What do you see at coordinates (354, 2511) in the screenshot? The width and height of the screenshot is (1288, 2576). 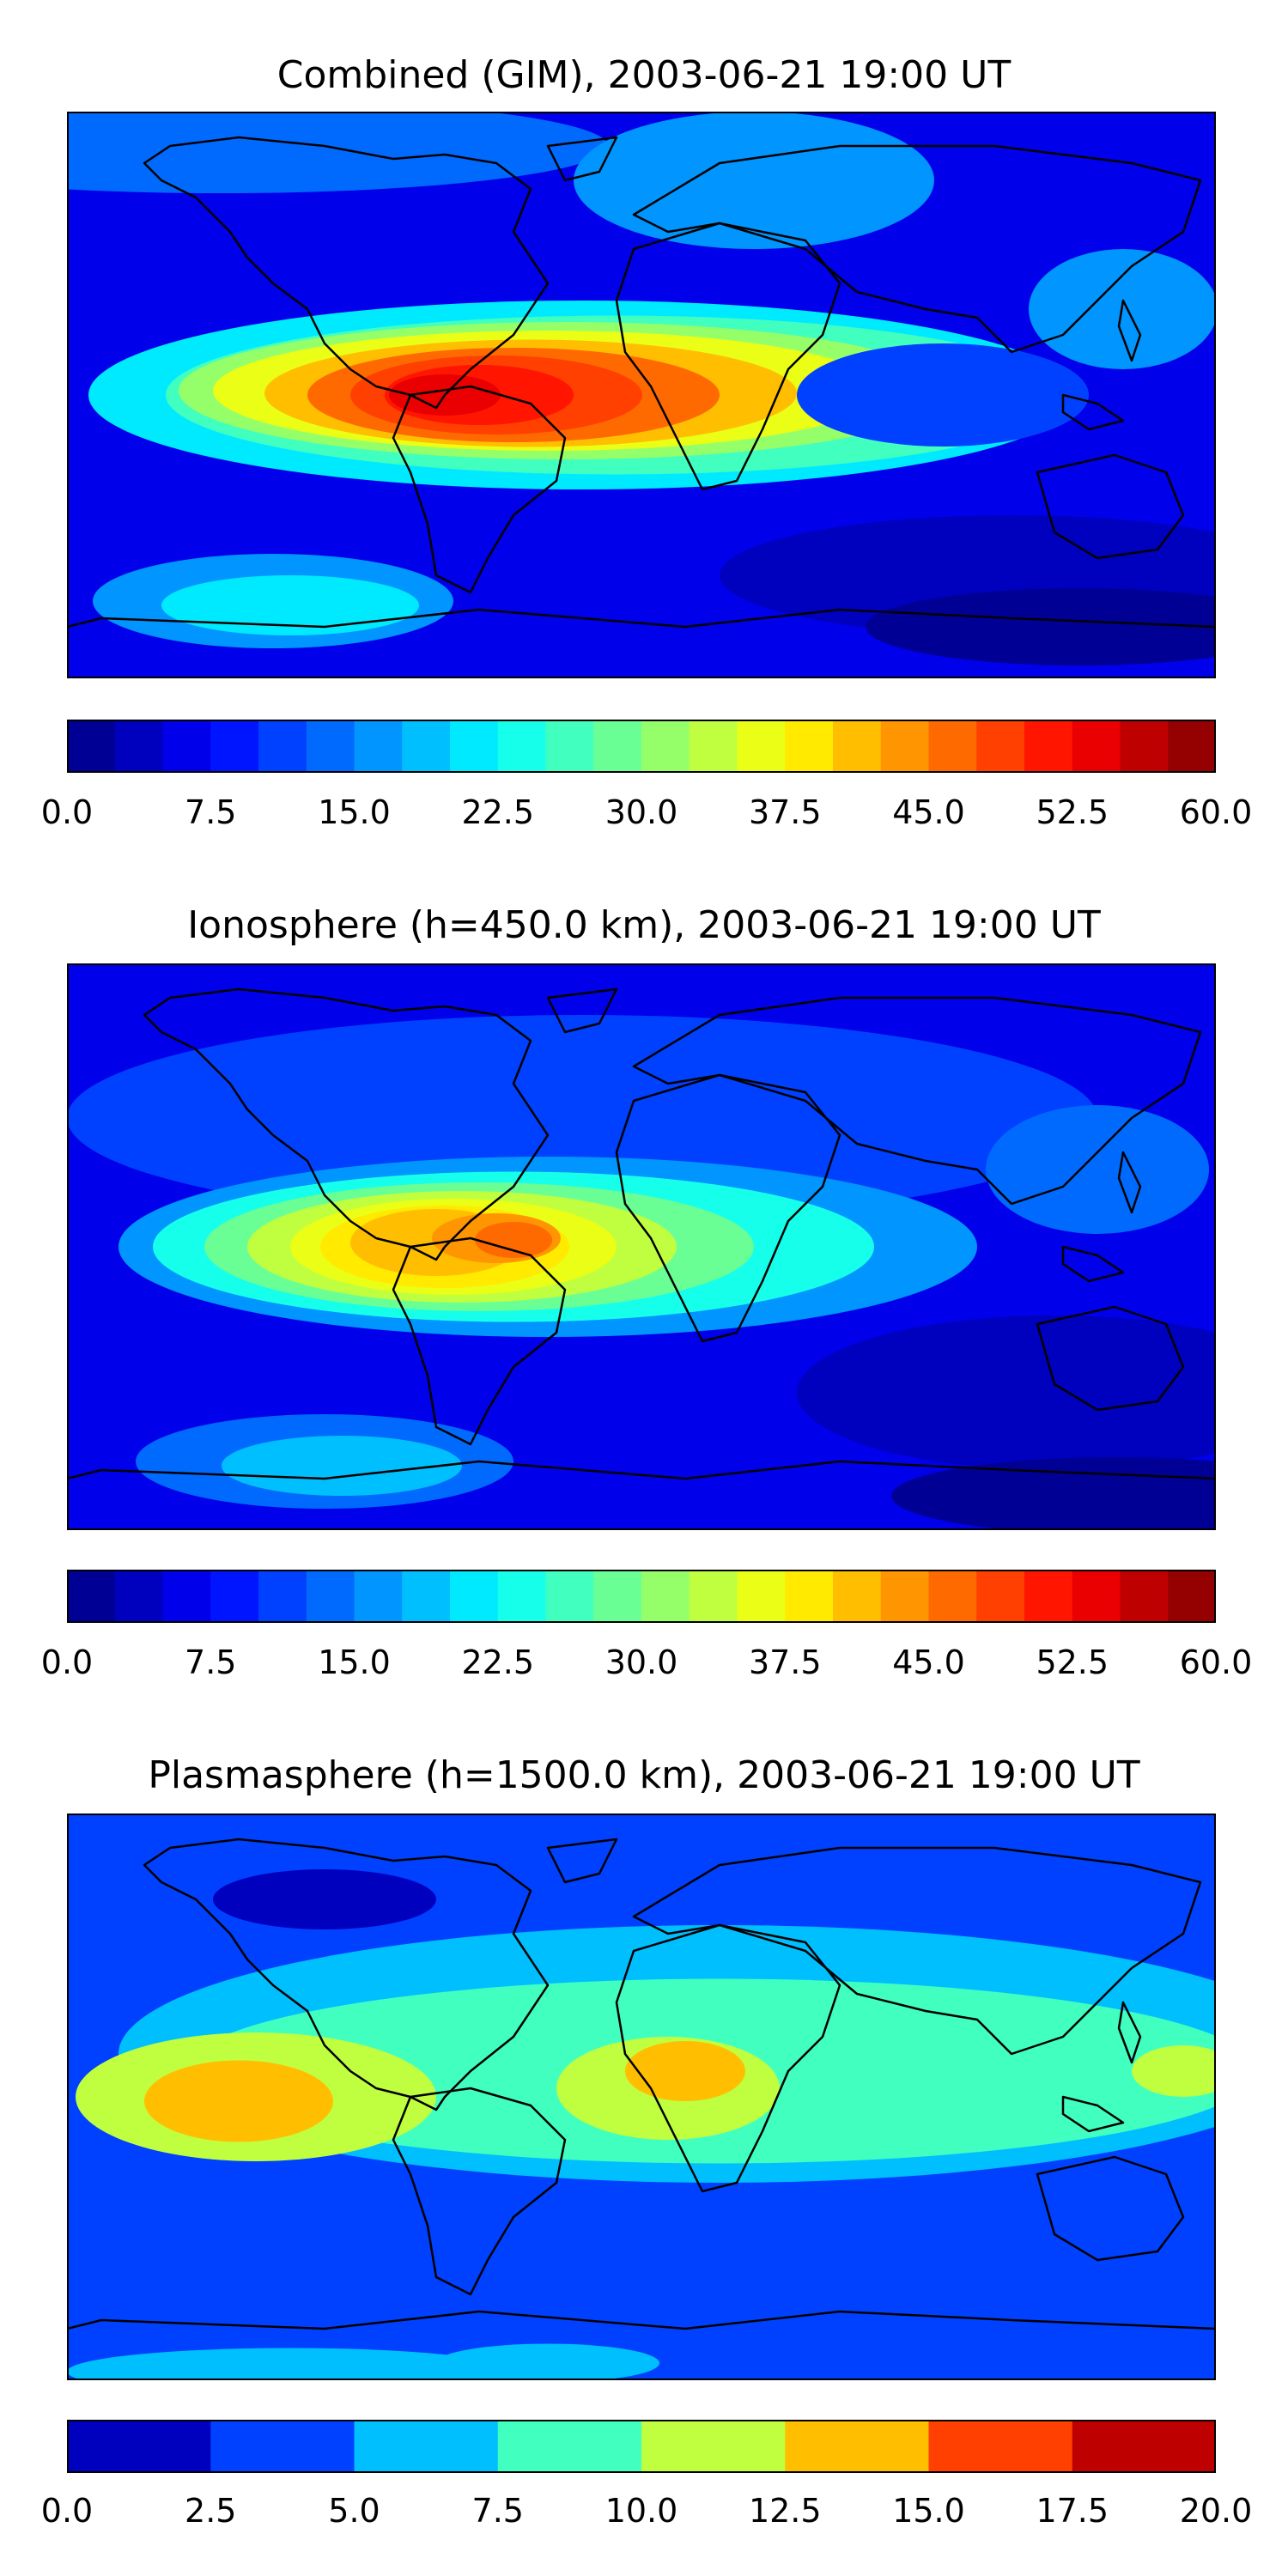 I see `colorbar-tick: 5.0` at bounding box center [354, 2511].